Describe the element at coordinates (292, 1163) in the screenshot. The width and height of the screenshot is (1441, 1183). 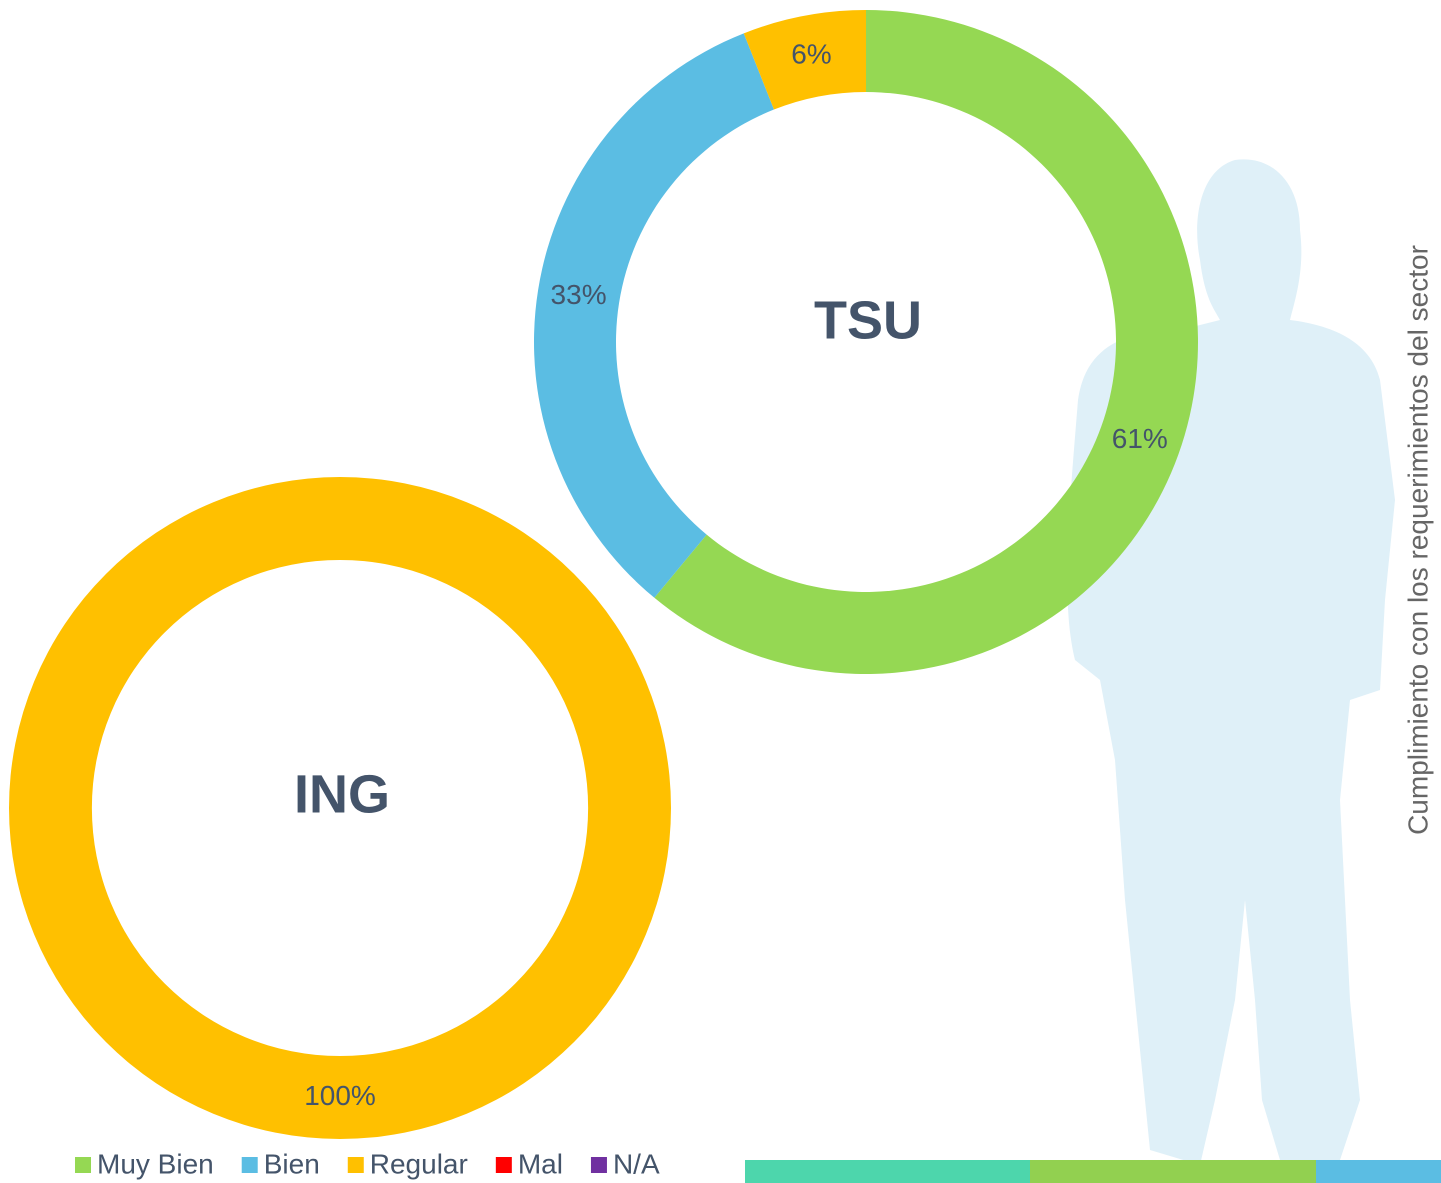
I see `legend-label: Bien` at that location.